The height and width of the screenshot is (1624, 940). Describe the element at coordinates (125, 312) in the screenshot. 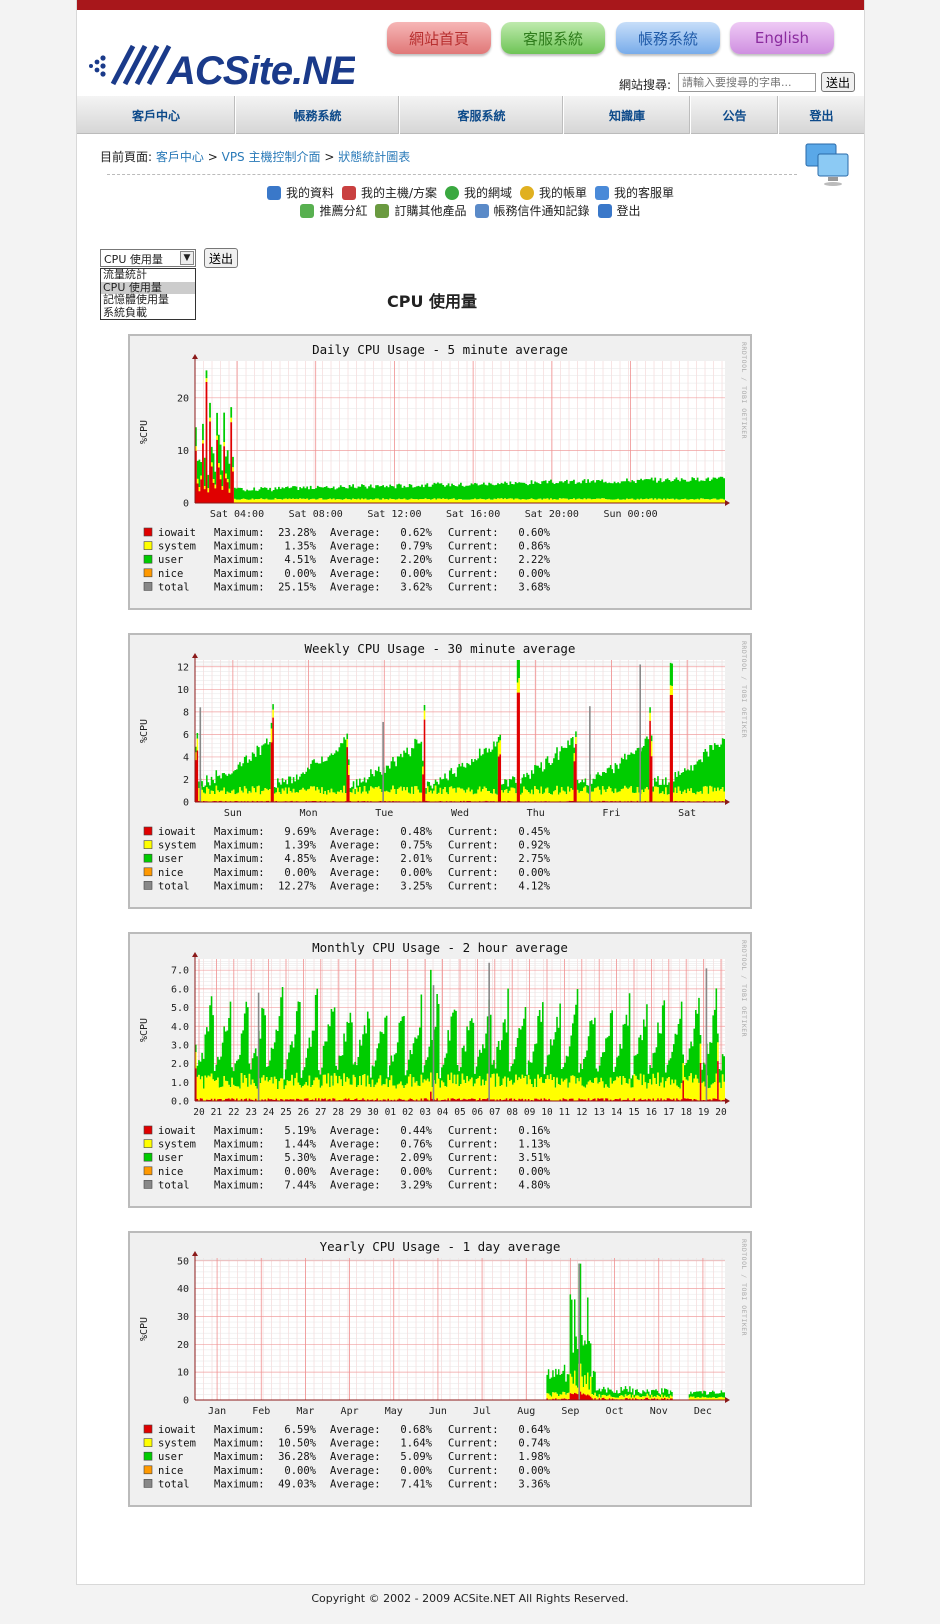

I see `option-load: 系統負載` at that location.